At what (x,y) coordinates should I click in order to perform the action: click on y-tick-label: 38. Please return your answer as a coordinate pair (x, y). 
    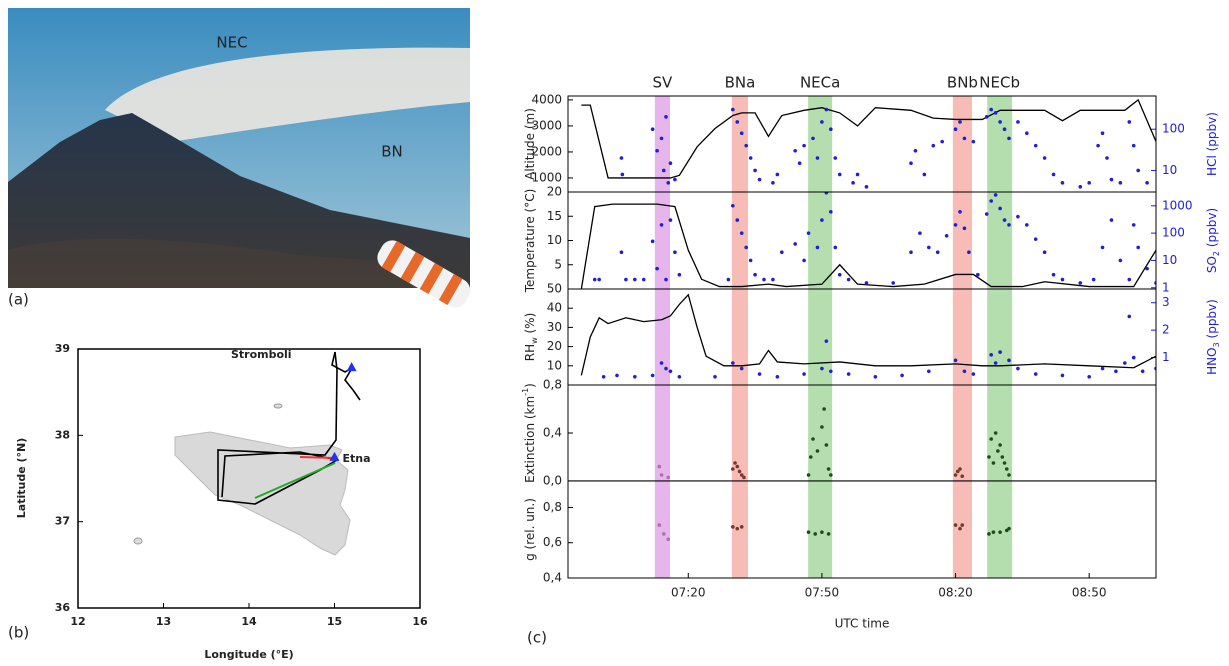
    Looking at the image, I should click on (62, 434).